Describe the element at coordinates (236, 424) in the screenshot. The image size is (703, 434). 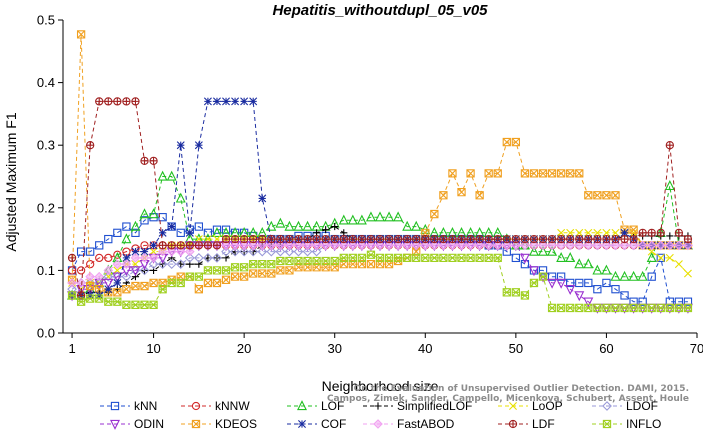
I see `legend-label: KDEOS` at that location.